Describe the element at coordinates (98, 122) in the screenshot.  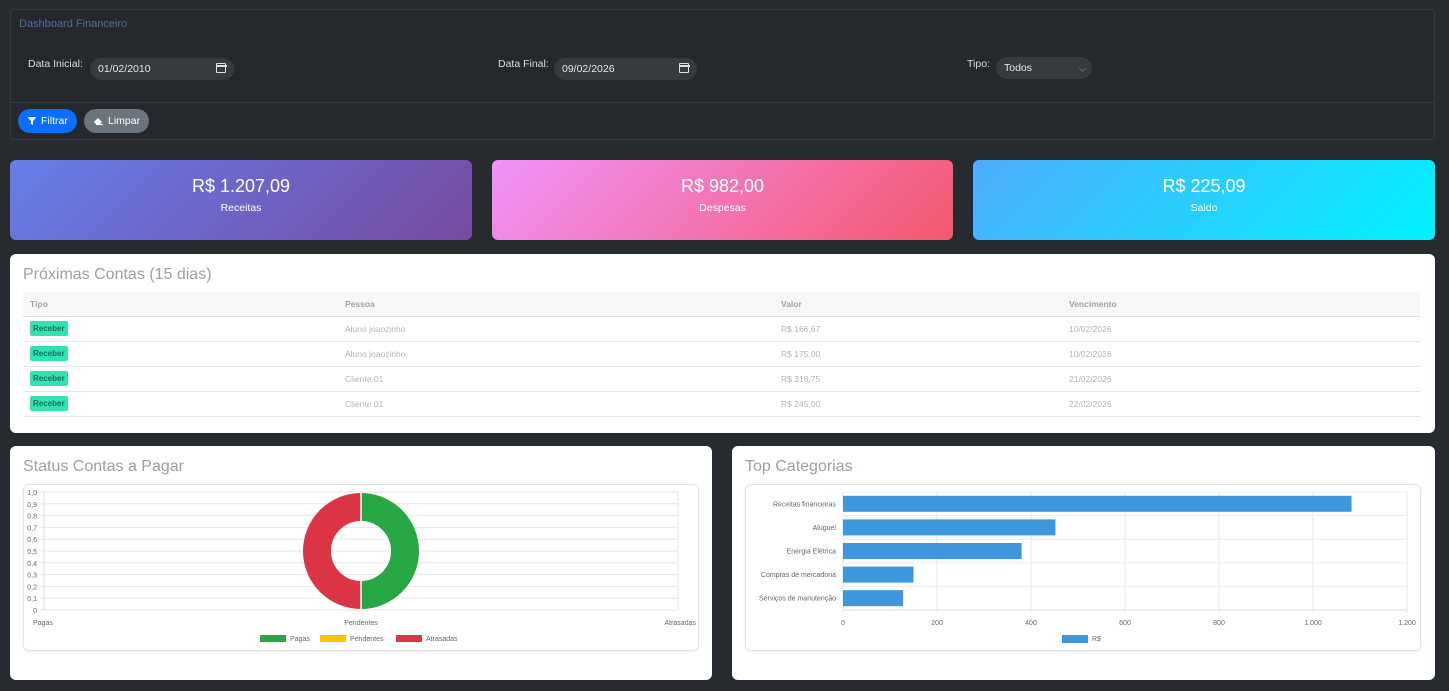
I see `eraser-icon` at that location.